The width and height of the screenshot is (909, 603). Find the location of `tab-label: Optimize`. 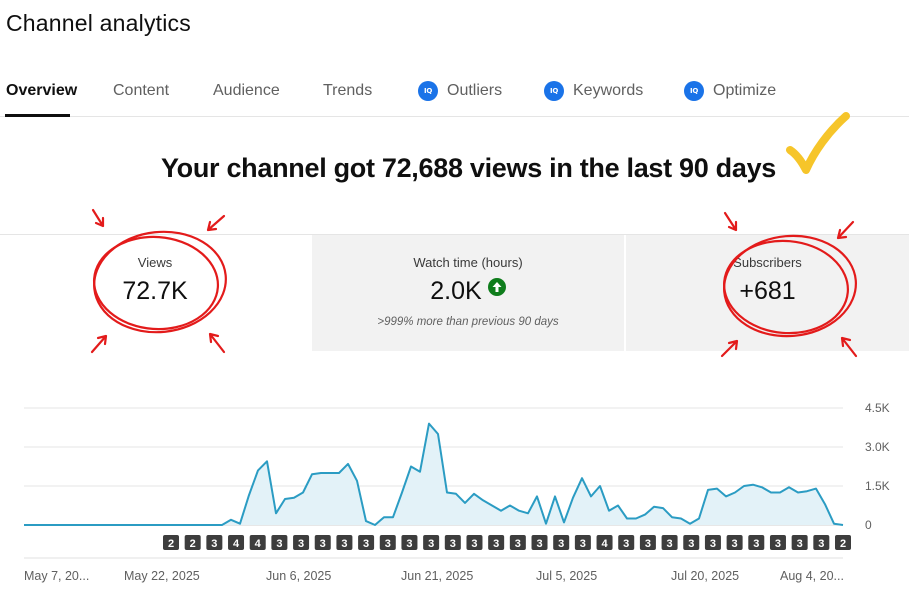

tab-label: Optimize is located at coordinates (745, 90).